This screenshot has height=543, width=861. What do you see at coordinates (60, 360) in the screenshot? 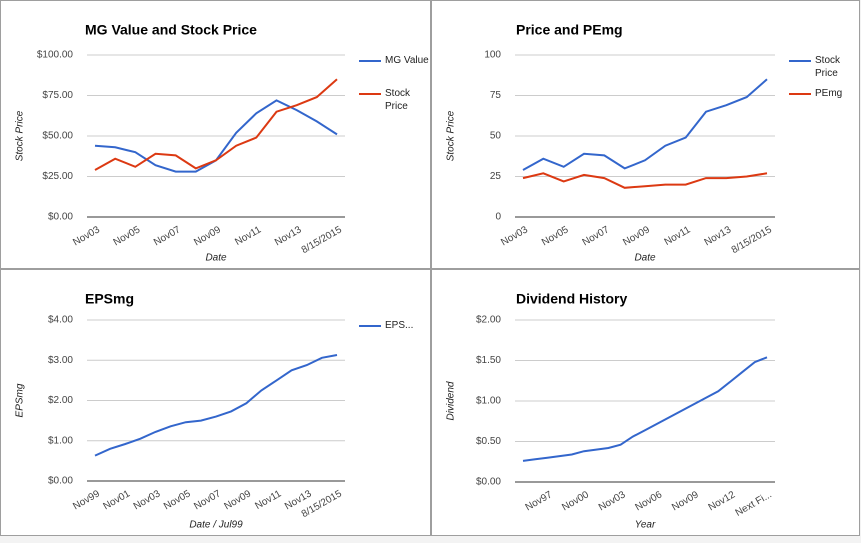
I see `y-tick-label: $3.00` at bounding box center [60, 360].